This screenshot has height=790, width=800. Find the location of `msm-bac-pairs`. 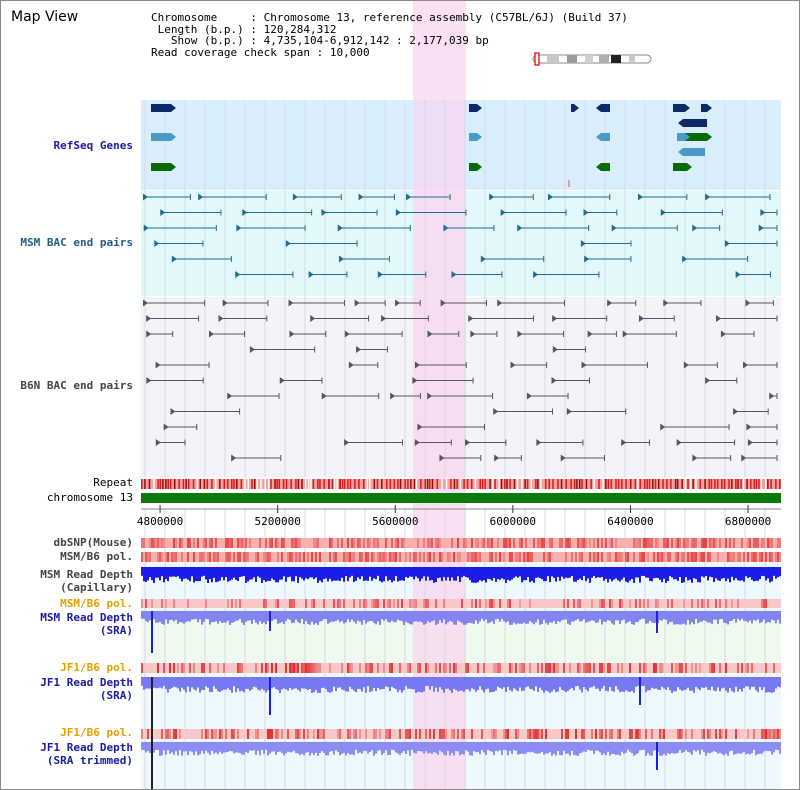

msm-bac-pairs is located at coordinates (460, 236).